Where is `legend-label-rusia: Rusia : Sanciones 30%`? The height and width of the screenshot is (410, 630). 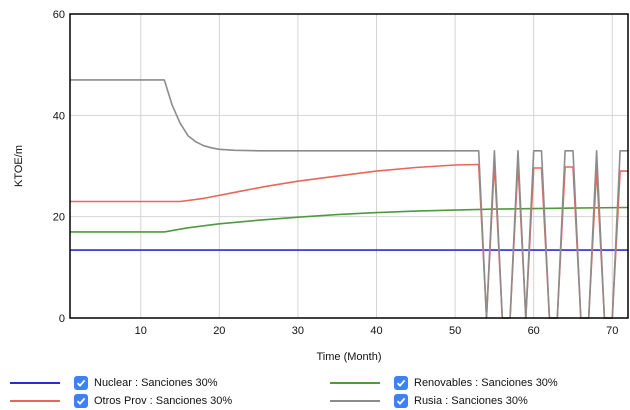 legend-label-rusia: Rusia : Sanciones 30% is located at coordinates (471, 401).